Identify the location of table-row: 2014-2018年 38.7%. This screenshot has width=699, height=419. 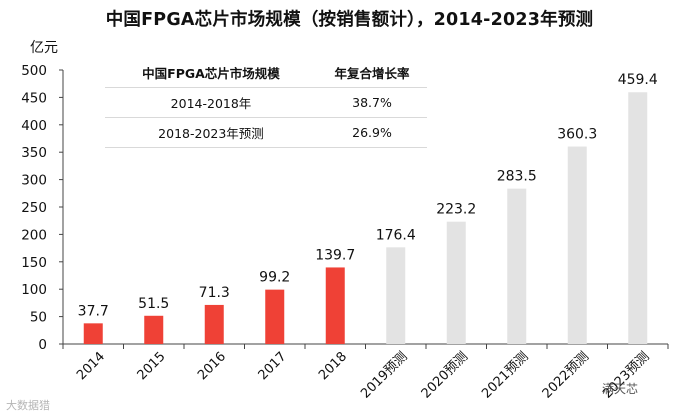
(266, 102).